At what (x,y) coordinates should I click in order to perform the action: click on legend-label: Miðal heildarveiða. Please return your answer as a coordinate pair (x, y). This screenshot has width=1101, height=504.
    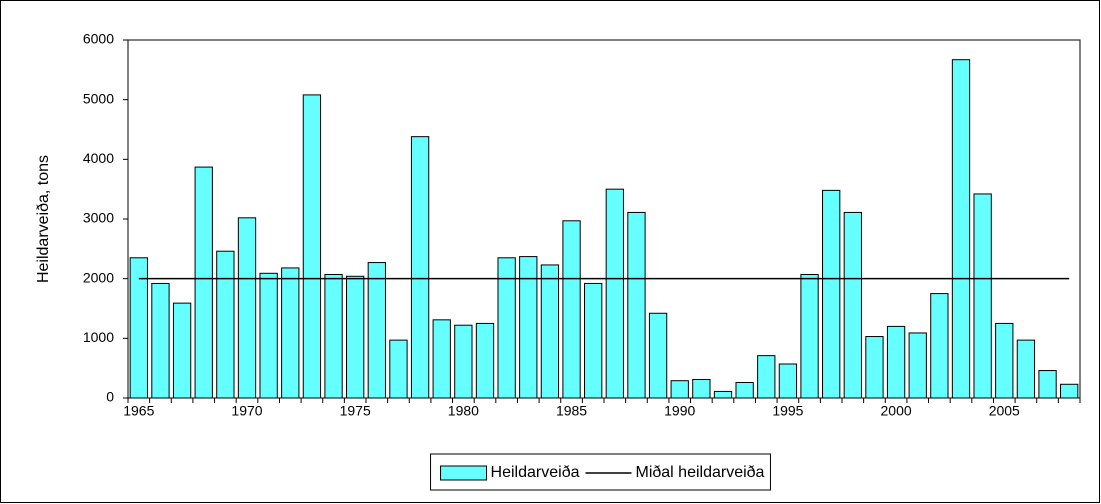
    Looking at the image, I should click on (699, 472).